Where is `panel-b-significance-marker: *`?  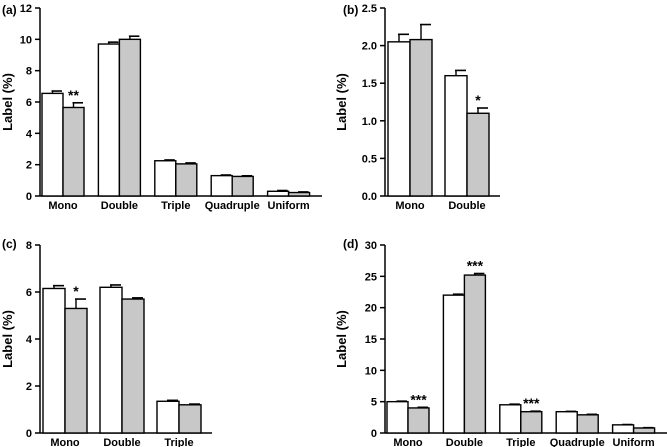 panel-b-significance-marker: * is located at coordinates (478, 100).